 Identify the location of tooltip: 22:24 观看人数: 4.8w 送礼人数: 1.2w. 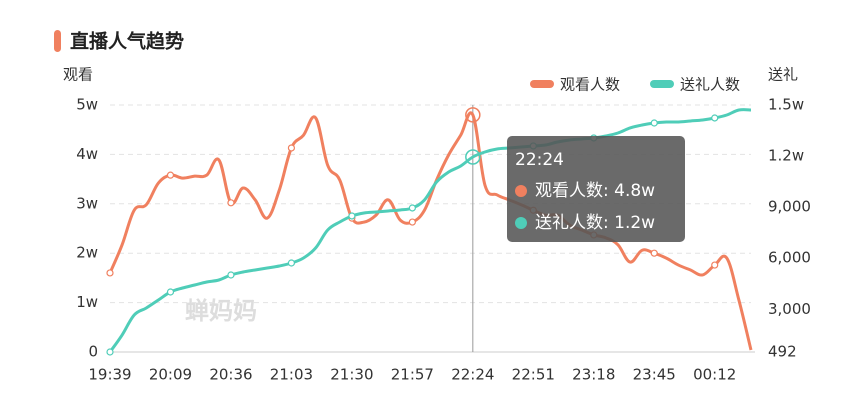
(596, 189).